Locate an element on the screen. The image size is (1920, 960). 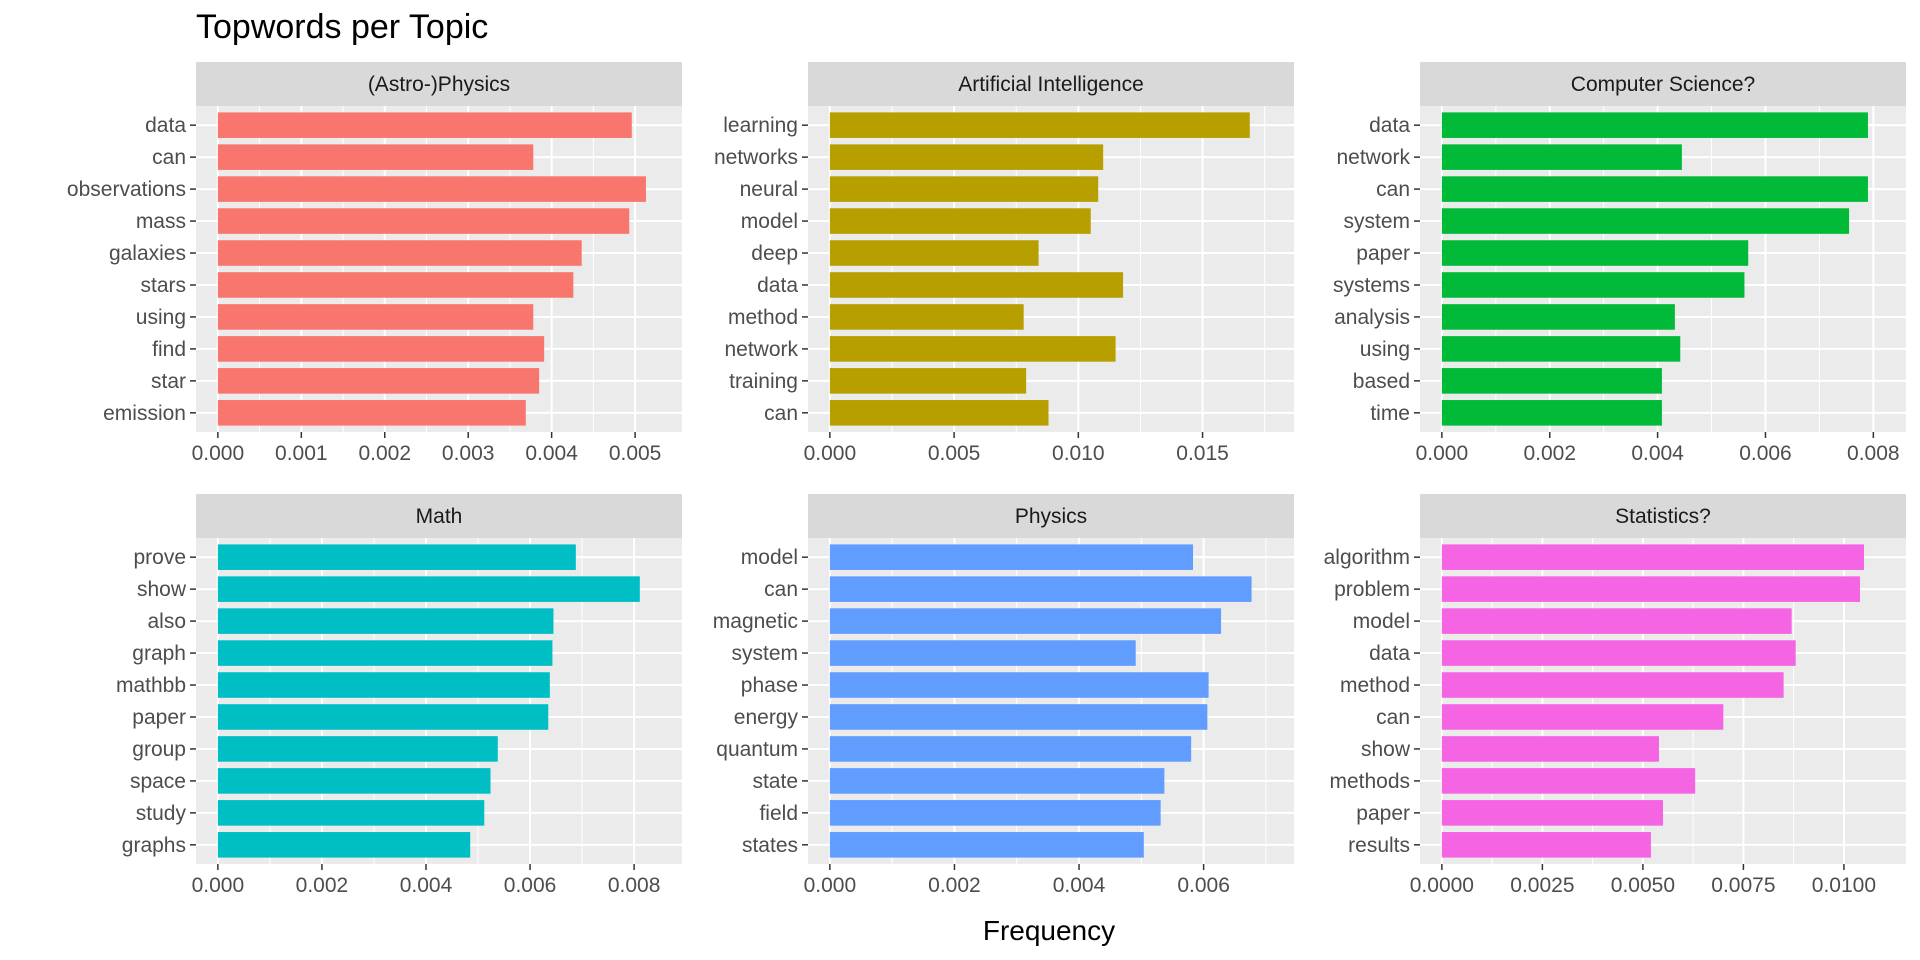
bar-time is located at coordinates (1551, 413).